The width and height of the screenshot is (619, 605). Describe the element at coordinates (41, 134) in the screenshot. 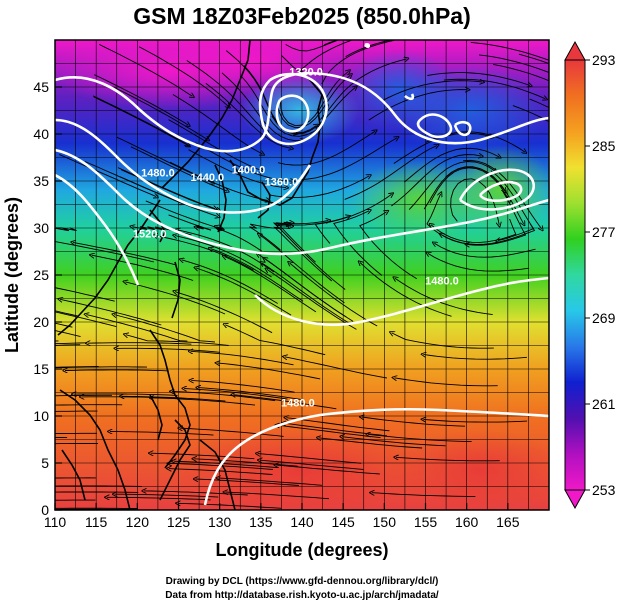

I see `y-tick-label: 40` at that location.